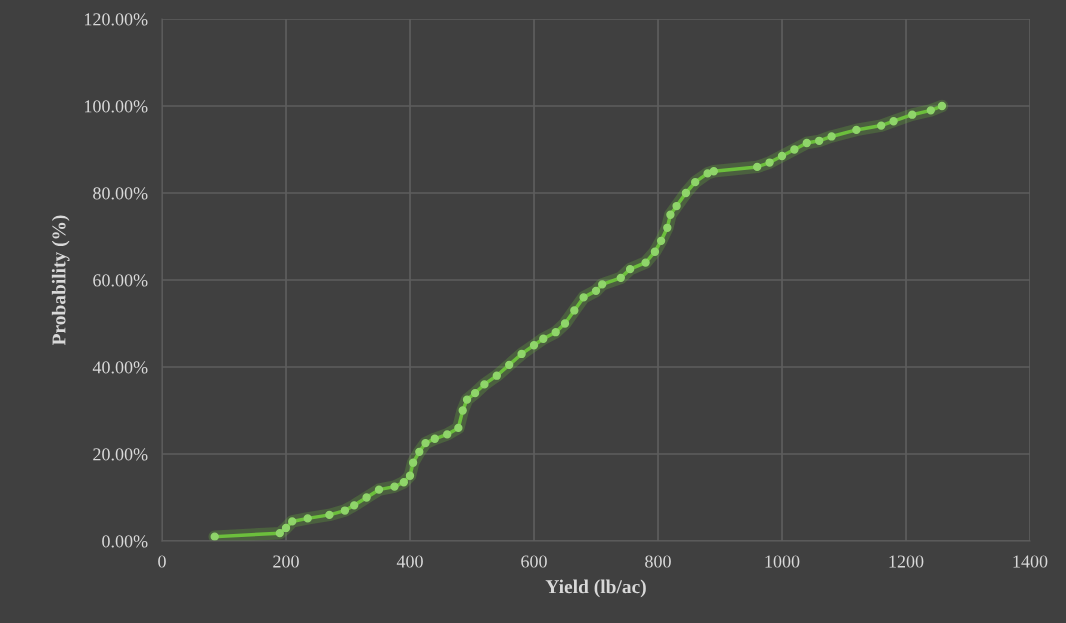  What do you see at coordinates (120, 280) in the screenshot?
I see `y-tick-label: 60.00%` at bounding box center [120, 280].